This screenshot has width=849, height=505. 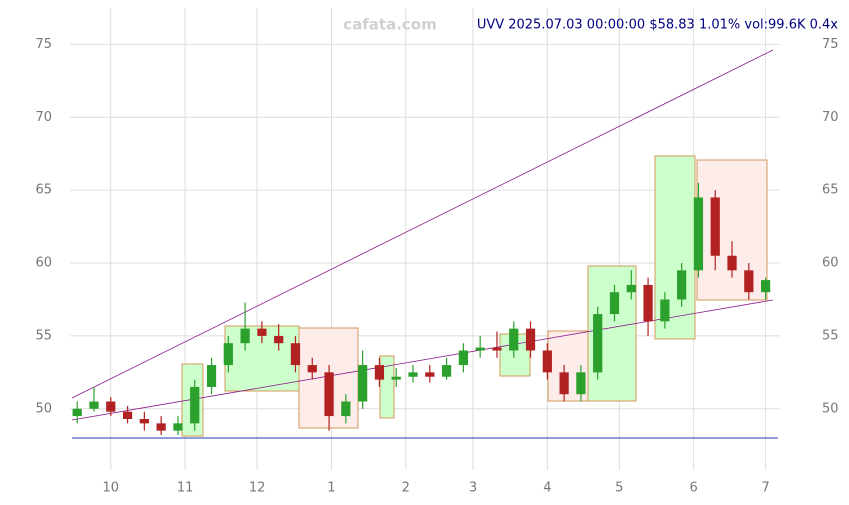 I want to click on x-tick-label: 10, so click(x=111, y=488).